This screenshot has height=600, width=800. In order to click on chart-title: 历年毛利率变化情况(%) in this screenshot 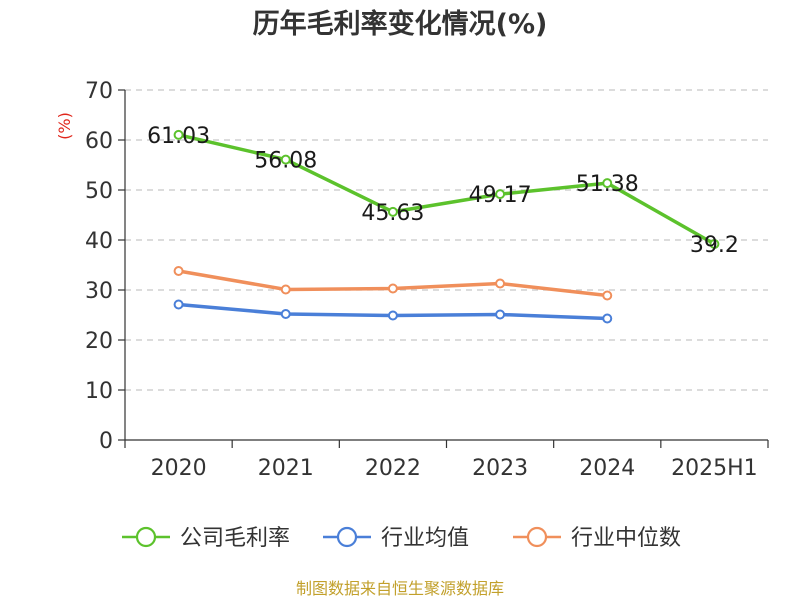, I will do `click(400, 24)`.